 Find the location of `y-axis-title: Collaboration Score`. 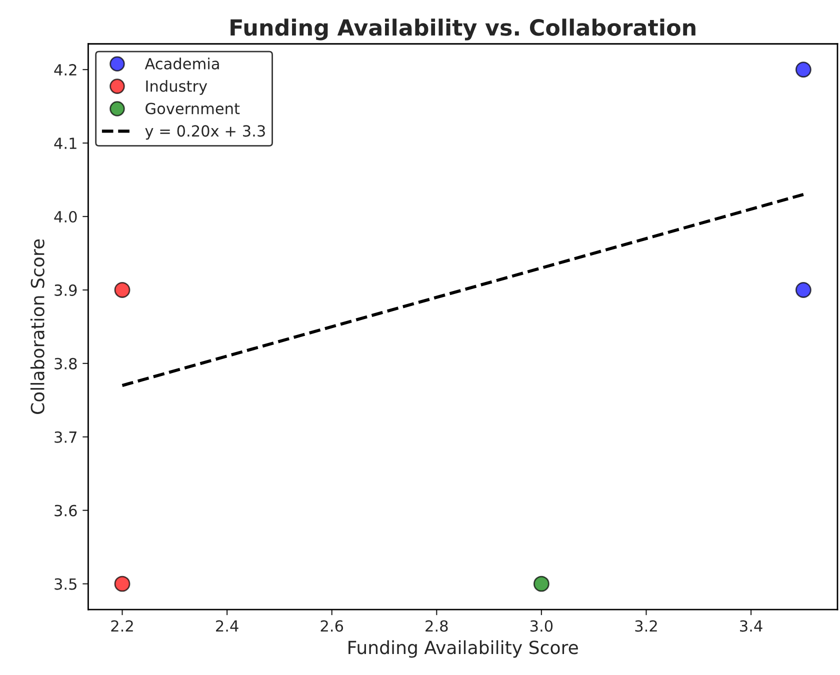

y-axis-title: Collaboration Score is located at coordinates (37, 326).